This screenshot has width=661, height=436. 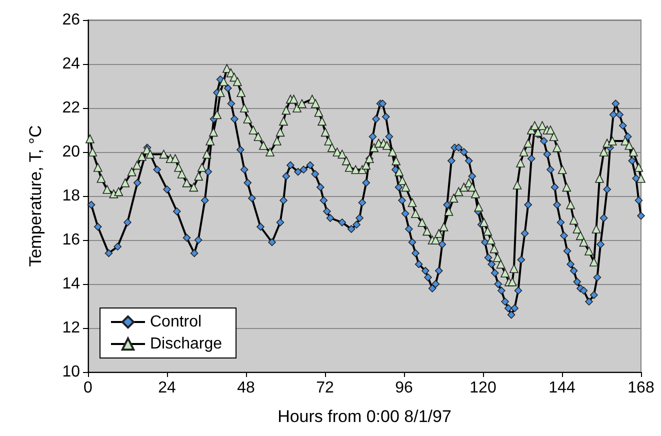 What do you see at coordinates (71, 108) in the screenshot?
I see `y-tick-label: 22` at bounding box center [71, 108].